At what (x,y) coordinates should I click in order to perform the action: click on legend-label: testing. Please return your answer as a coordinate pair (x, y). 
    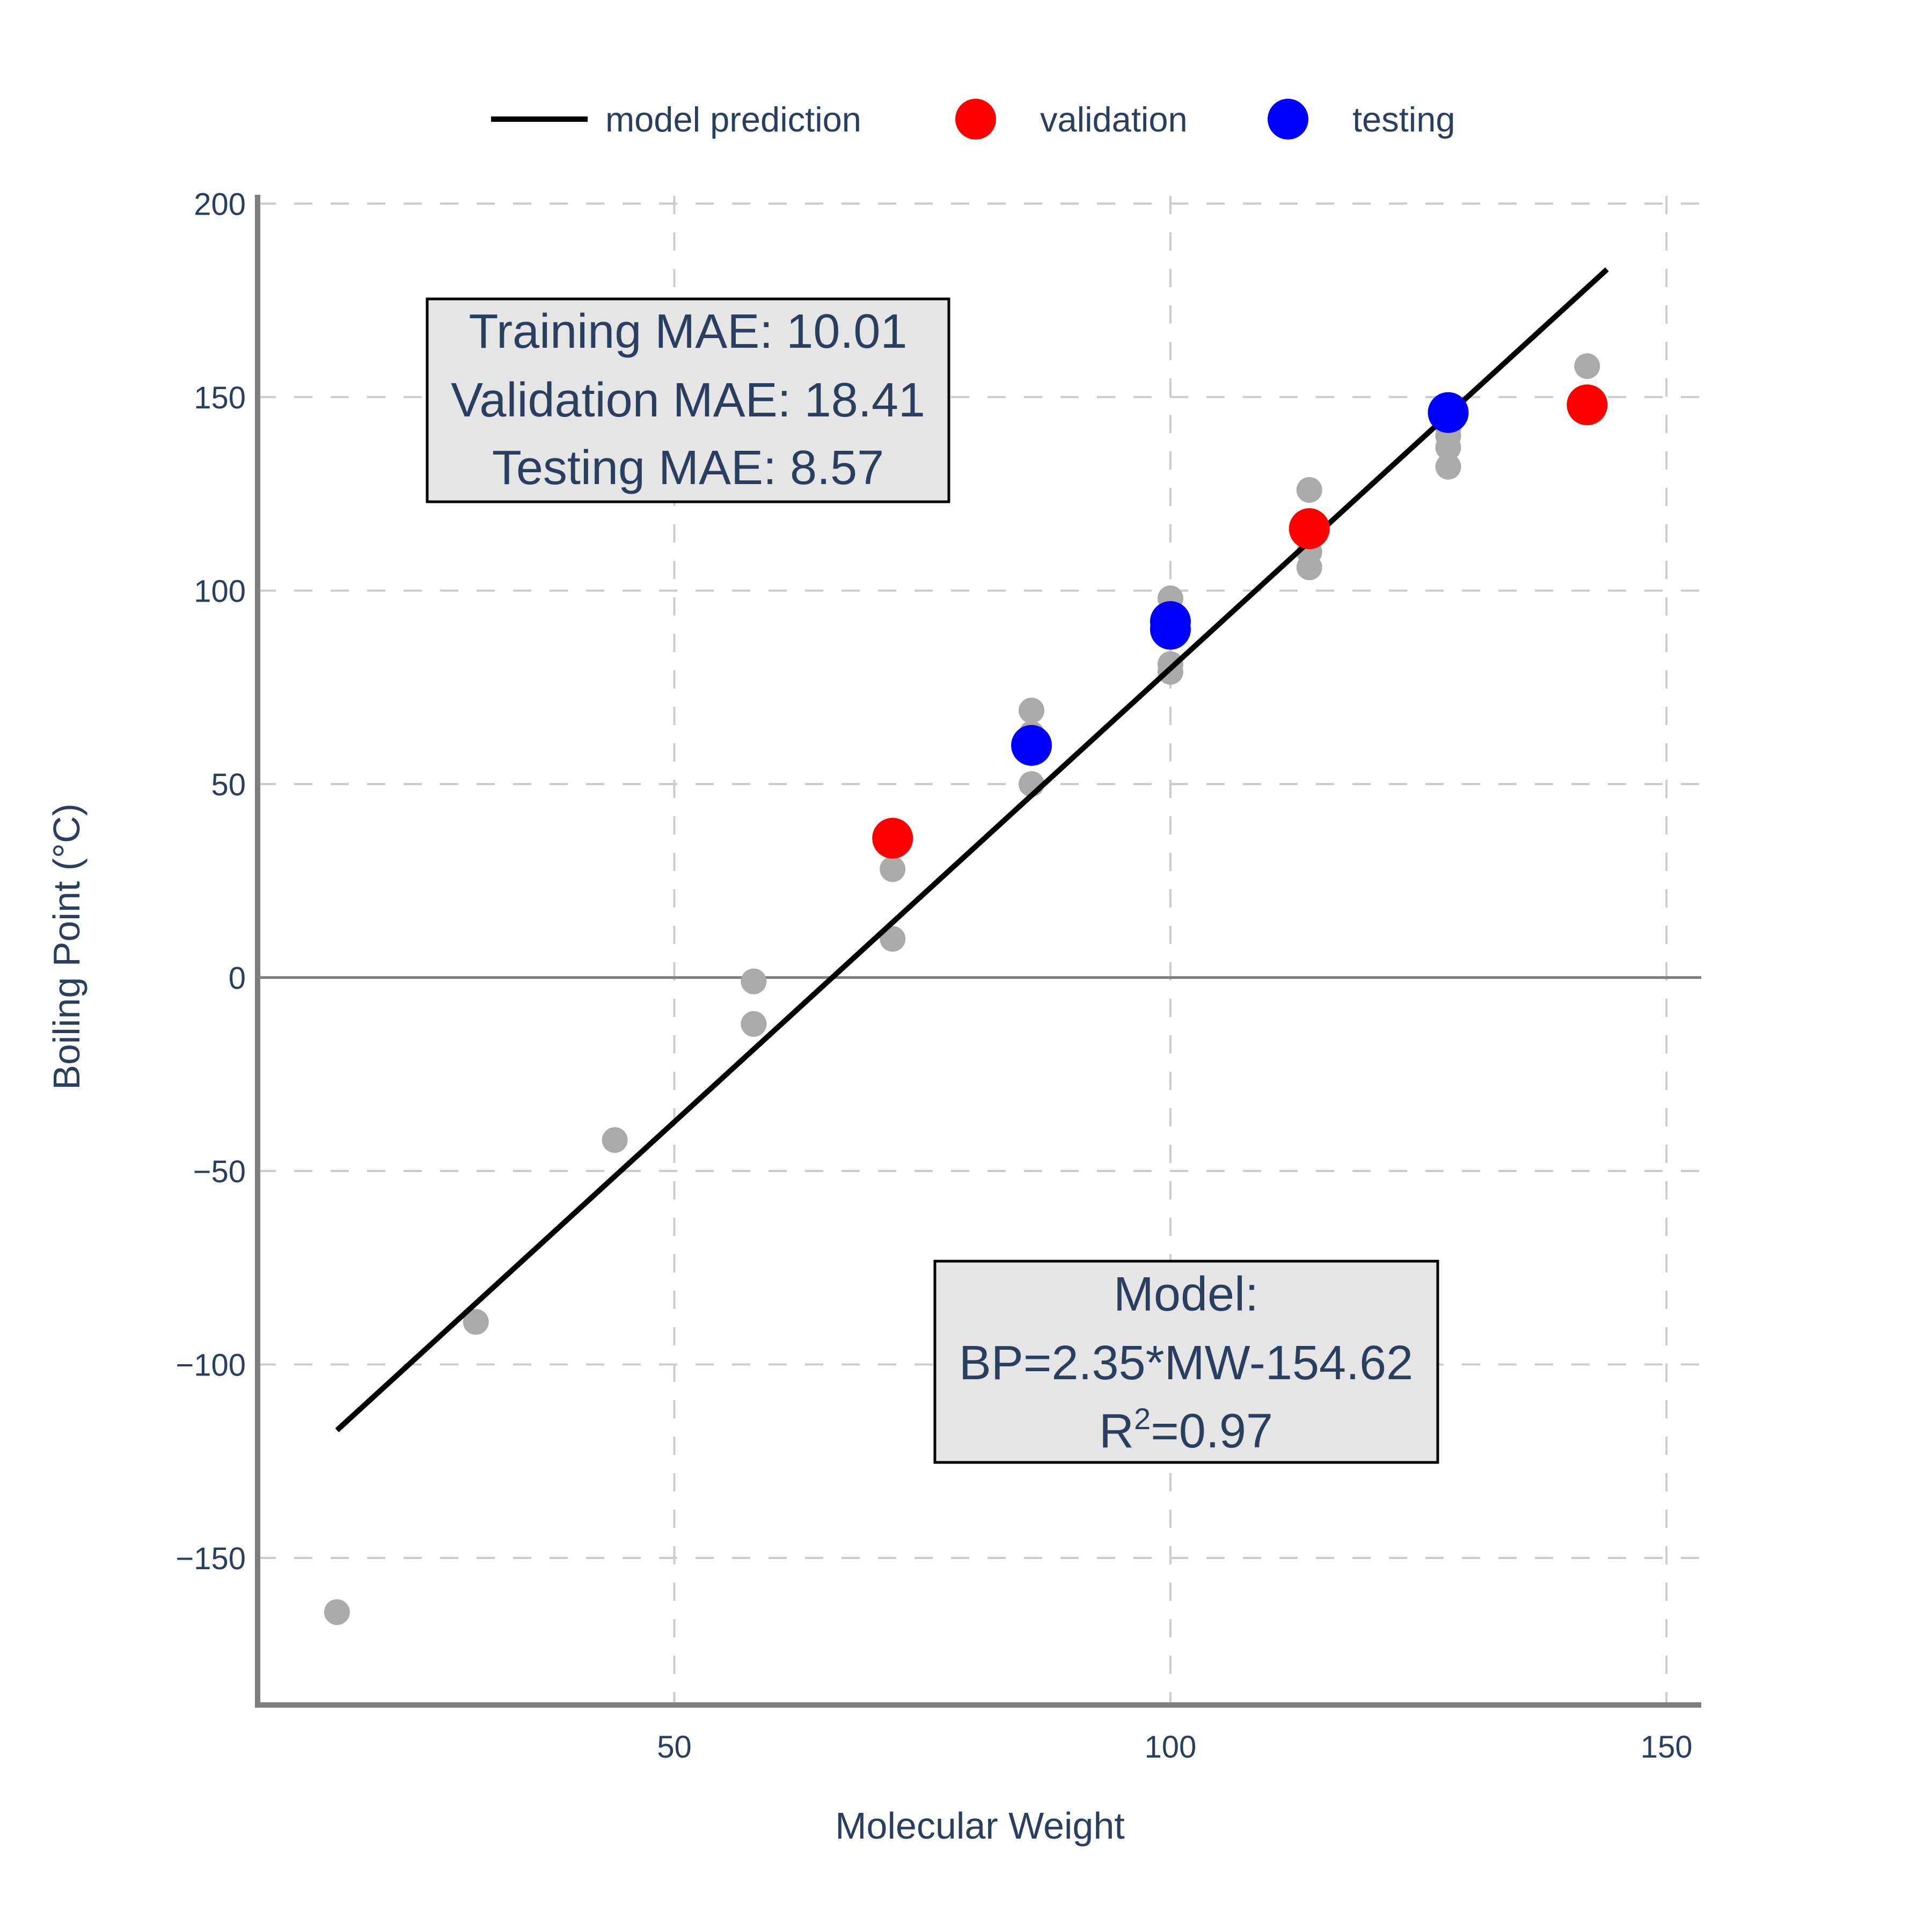
    Looking at the image, I should click on (1403, 119).